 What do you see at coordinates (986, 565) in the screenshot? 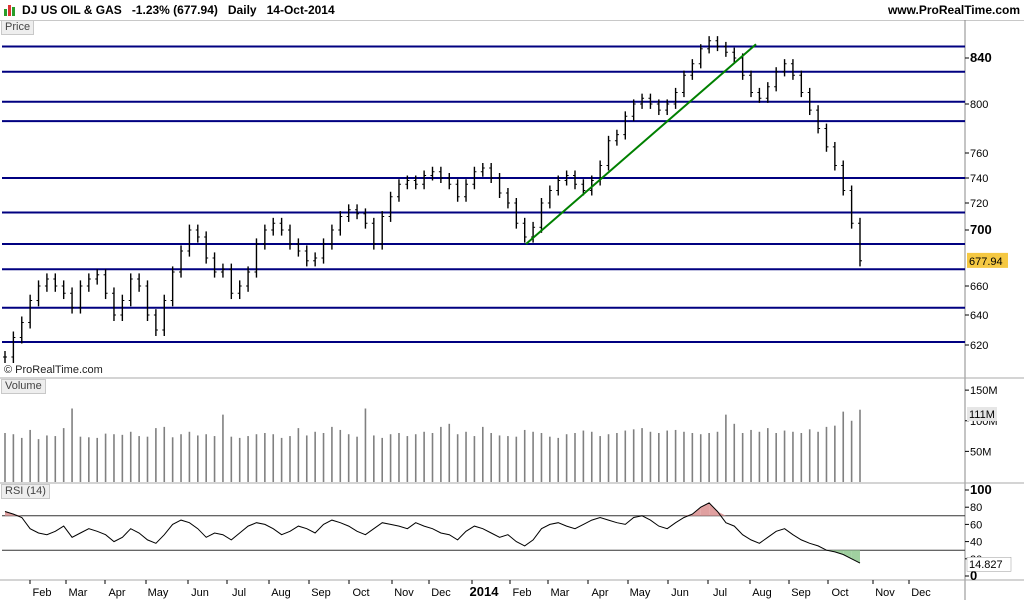
I see `last-rsi-value: 14.827` at bounding box center [986, 565].